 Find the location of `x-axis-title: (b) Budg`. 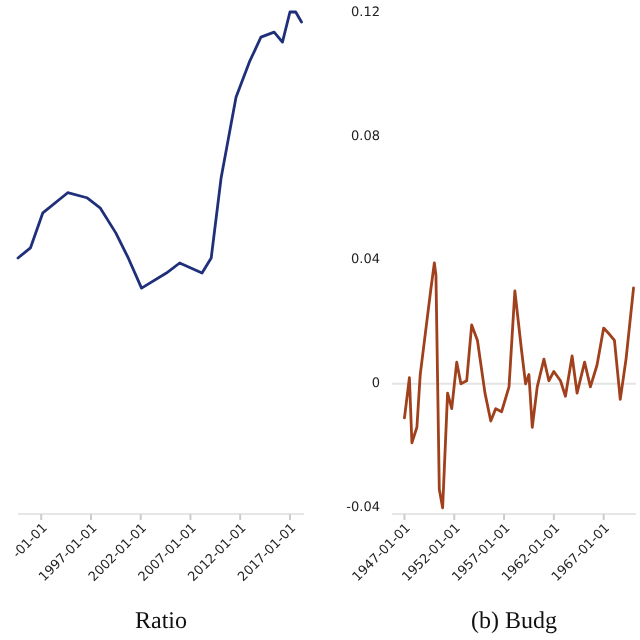

x-axis-title: (b) Budg is located at coordinates (514, 620).